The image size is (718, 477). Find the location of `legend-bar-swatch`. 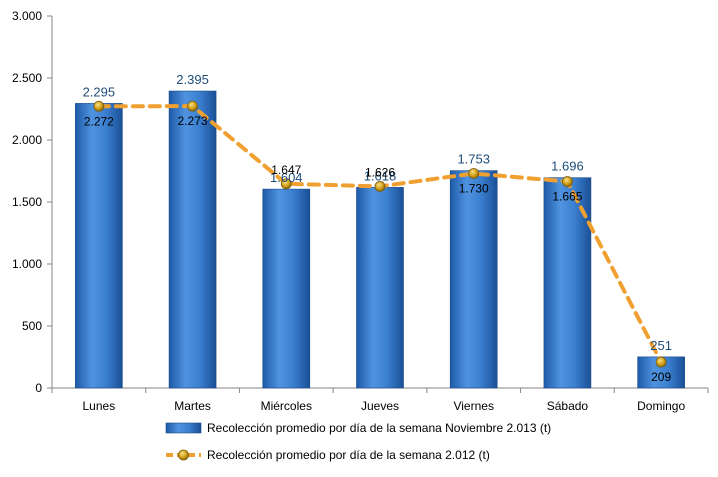

legend-bar-swatch is located at coordinates (183, 428).